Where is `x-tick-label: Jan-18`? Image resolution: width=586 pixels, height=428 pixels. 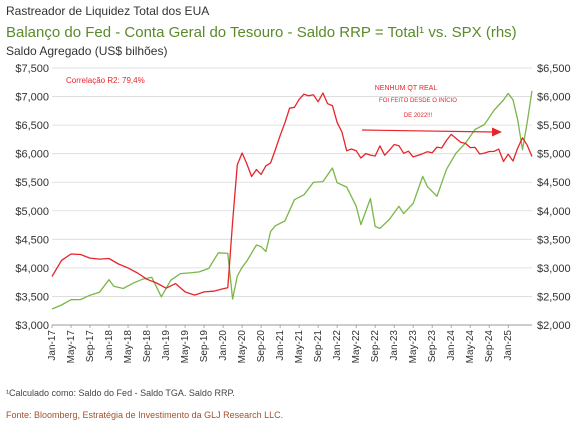 x-tick-label: Jan-18 is located at coordinates (109, 345).